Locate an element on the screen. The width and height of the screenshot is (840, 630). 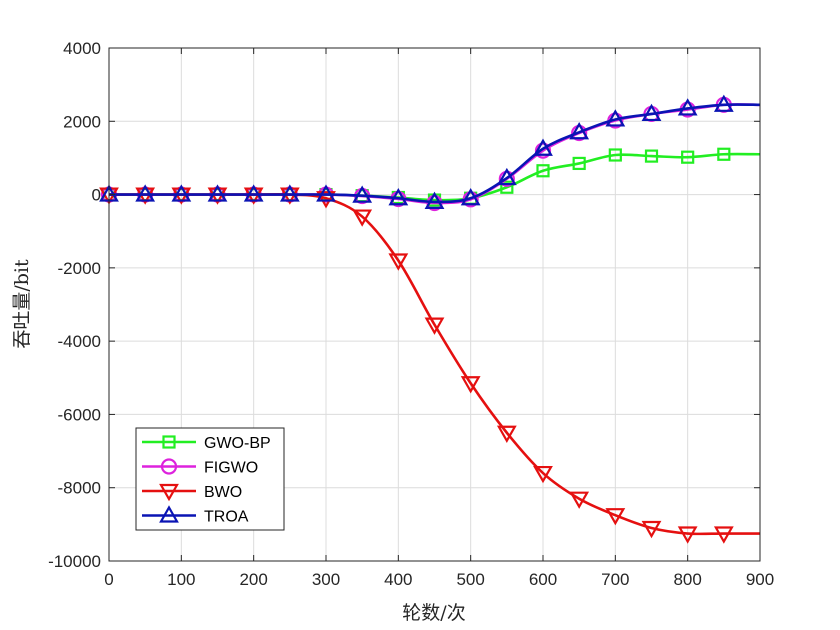
y-tick-label: -4000 is located at coordinates (79, 341).